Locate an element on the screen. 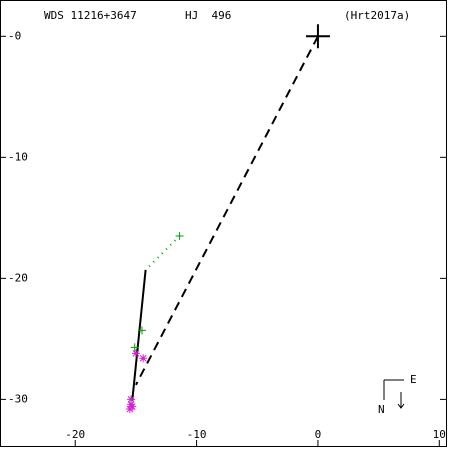 Image resolution: width=450 pixels, height=450 pixels. compass-north: N is located at coordinates (381, 409).